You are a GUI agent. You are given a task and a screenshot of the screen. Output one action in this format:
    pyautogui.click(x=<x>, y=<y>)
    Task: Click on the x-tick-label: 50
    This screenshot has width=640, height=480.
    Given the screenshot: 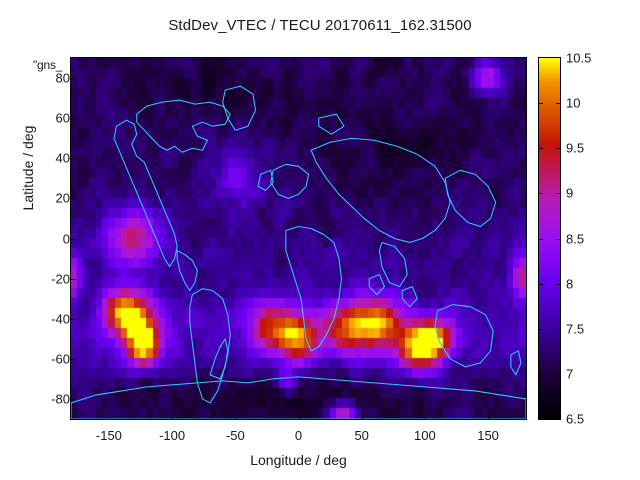 What is the action you would take?
    pyautogui.click(x=361, y=435)
    